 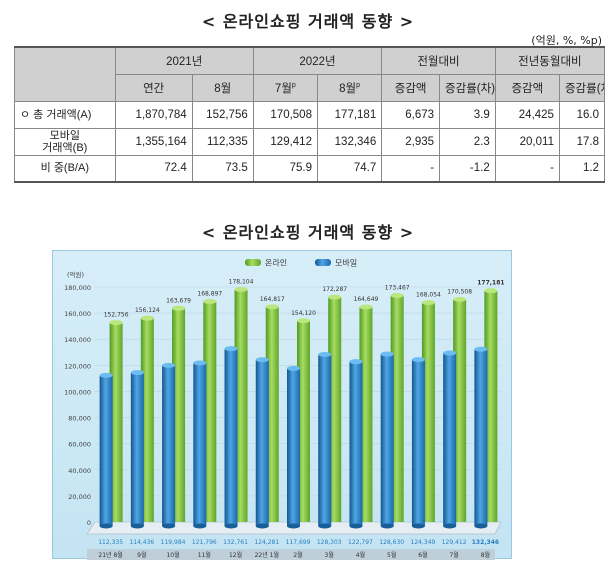 What do you see at coordinates (222, 141) in the screenshot?
I see `table-cell: 112,335` at bounding box center [222, 141].